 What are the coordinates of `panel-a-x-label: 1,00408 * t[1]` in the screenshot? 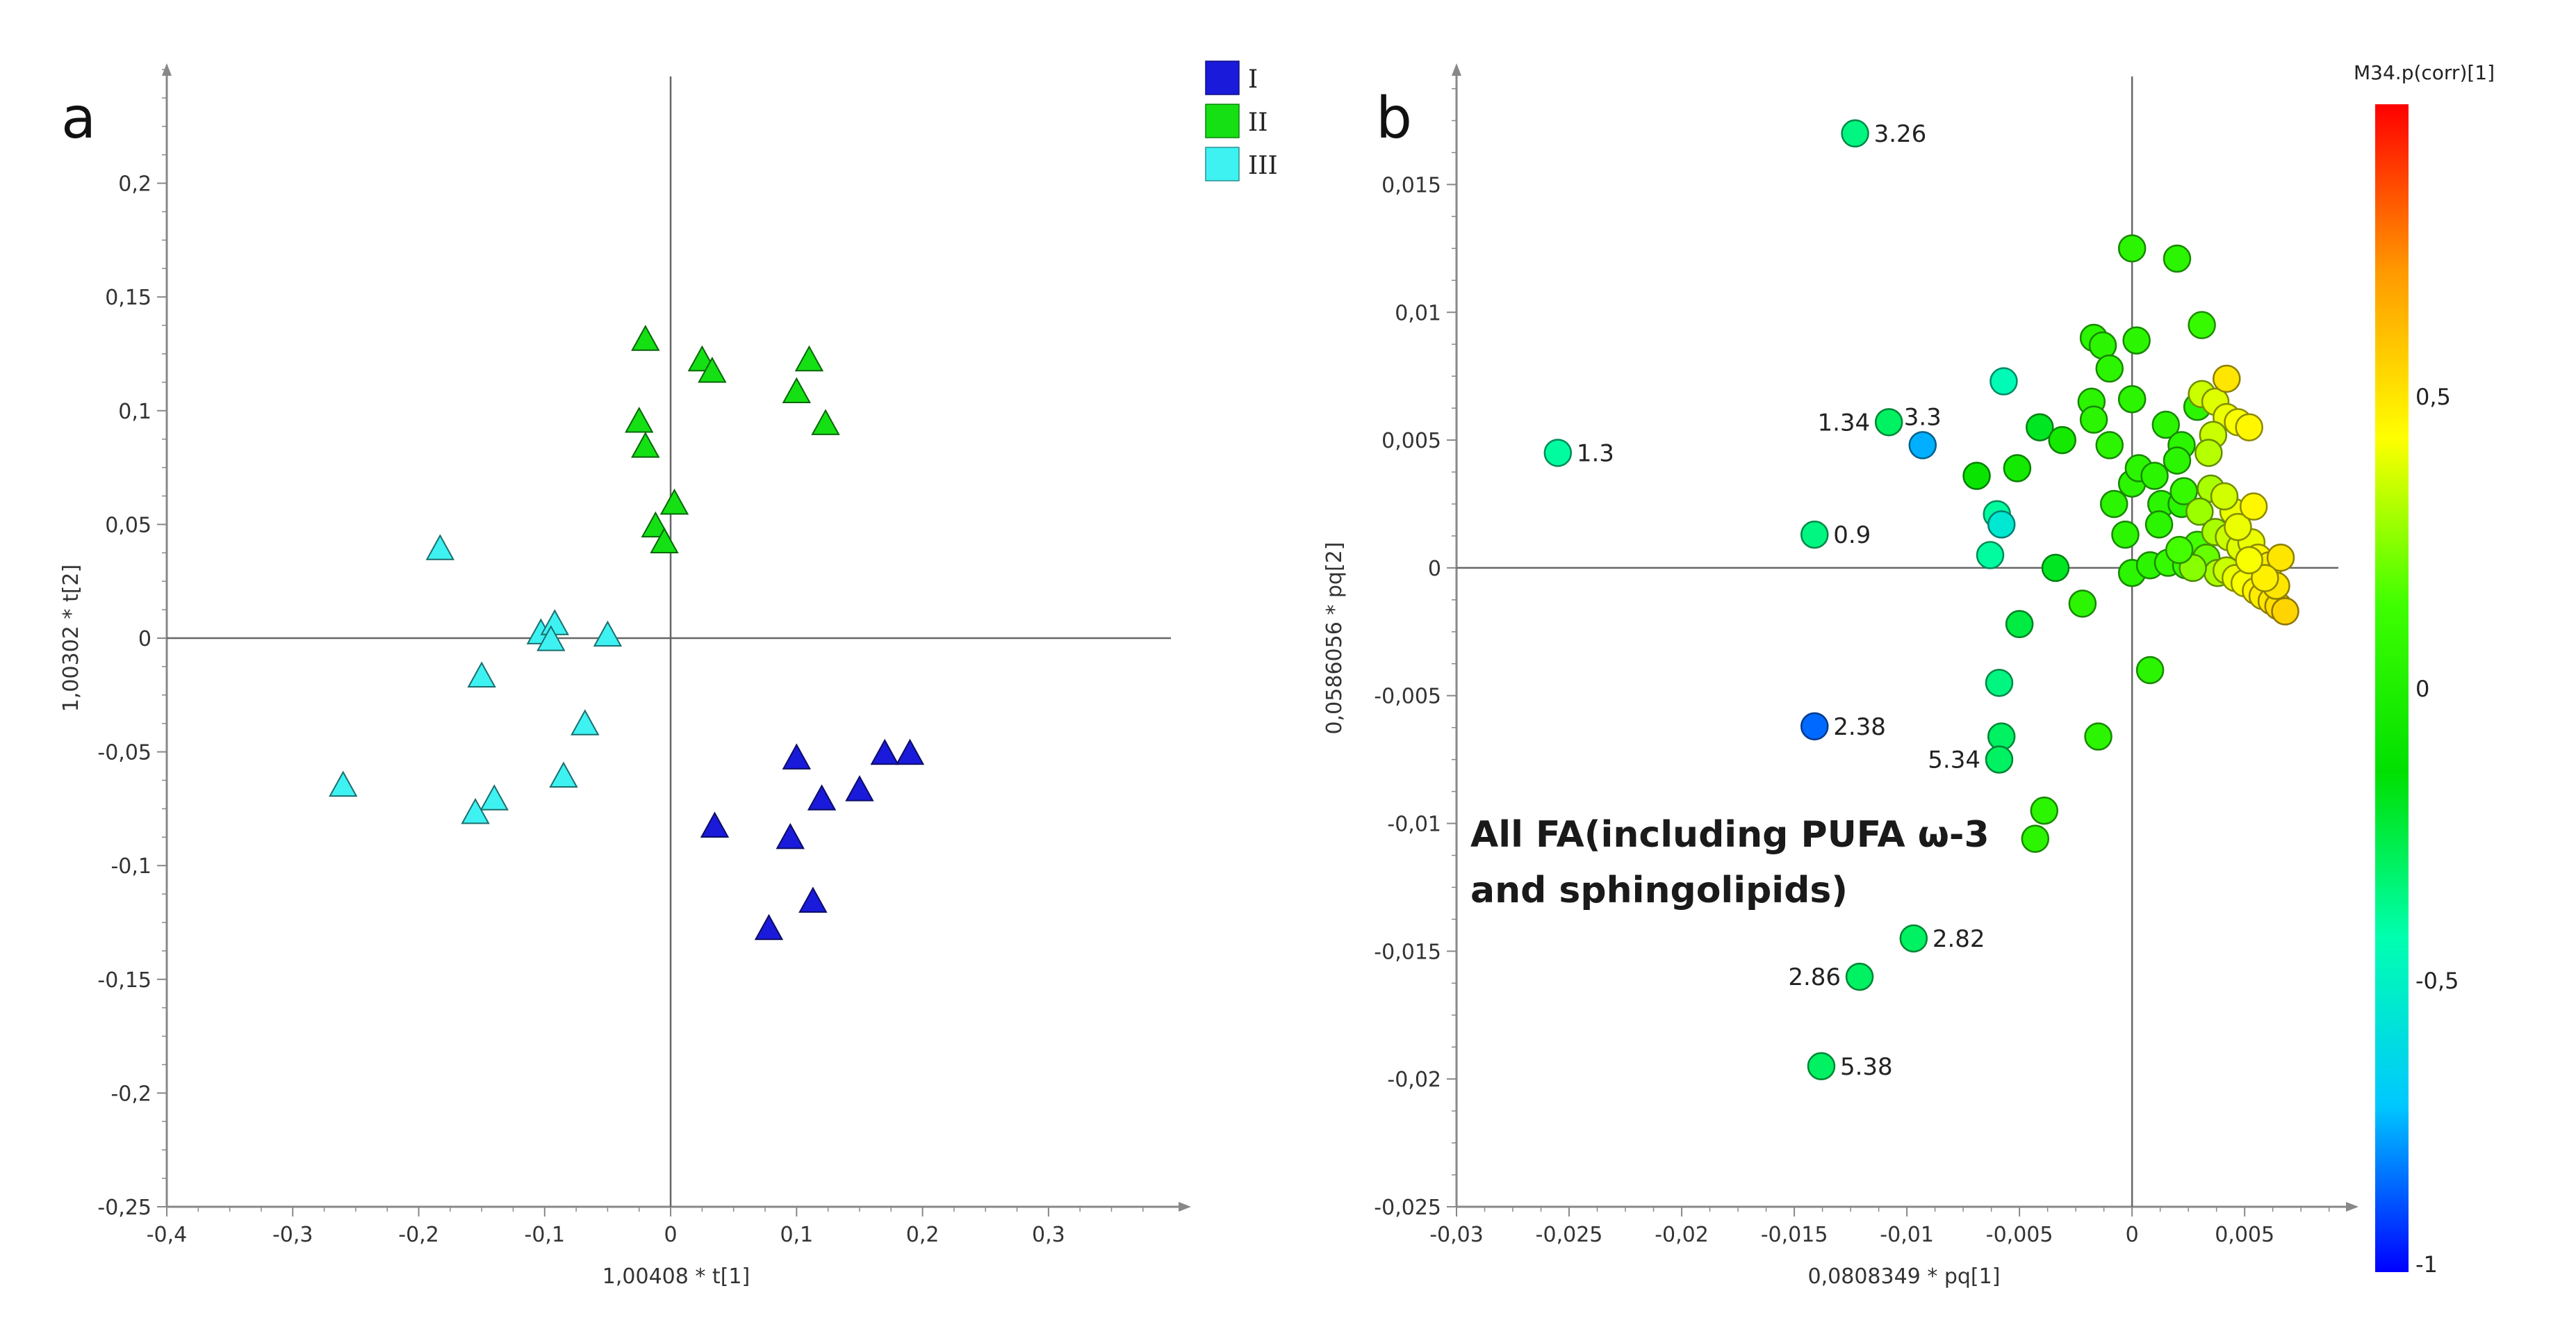 It's located at (676, 1276).